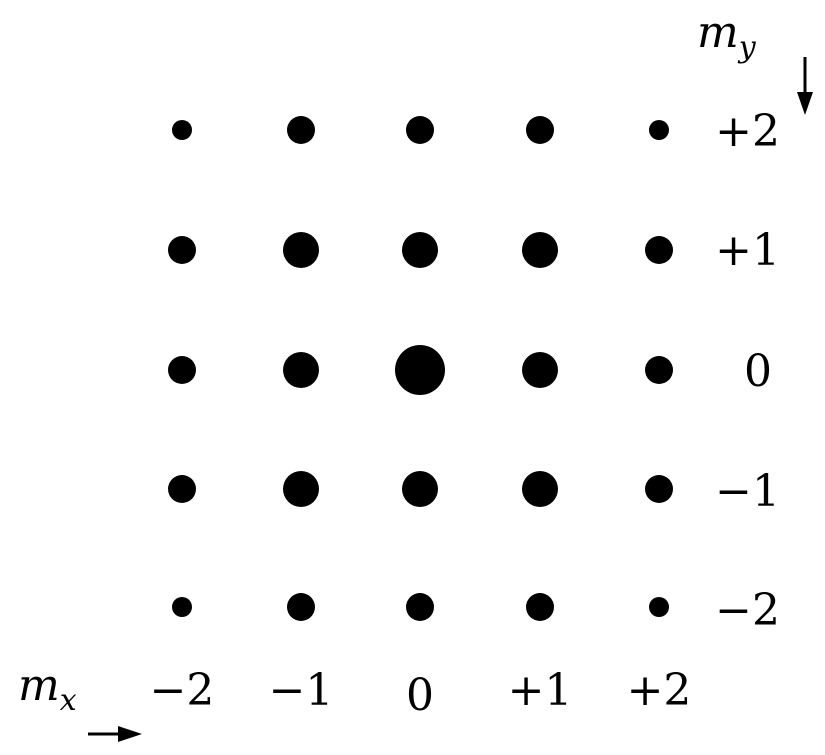 The height and width of the screenshot is (755, 825). I want to click on x-tick-label: +1, so click(540, 690).